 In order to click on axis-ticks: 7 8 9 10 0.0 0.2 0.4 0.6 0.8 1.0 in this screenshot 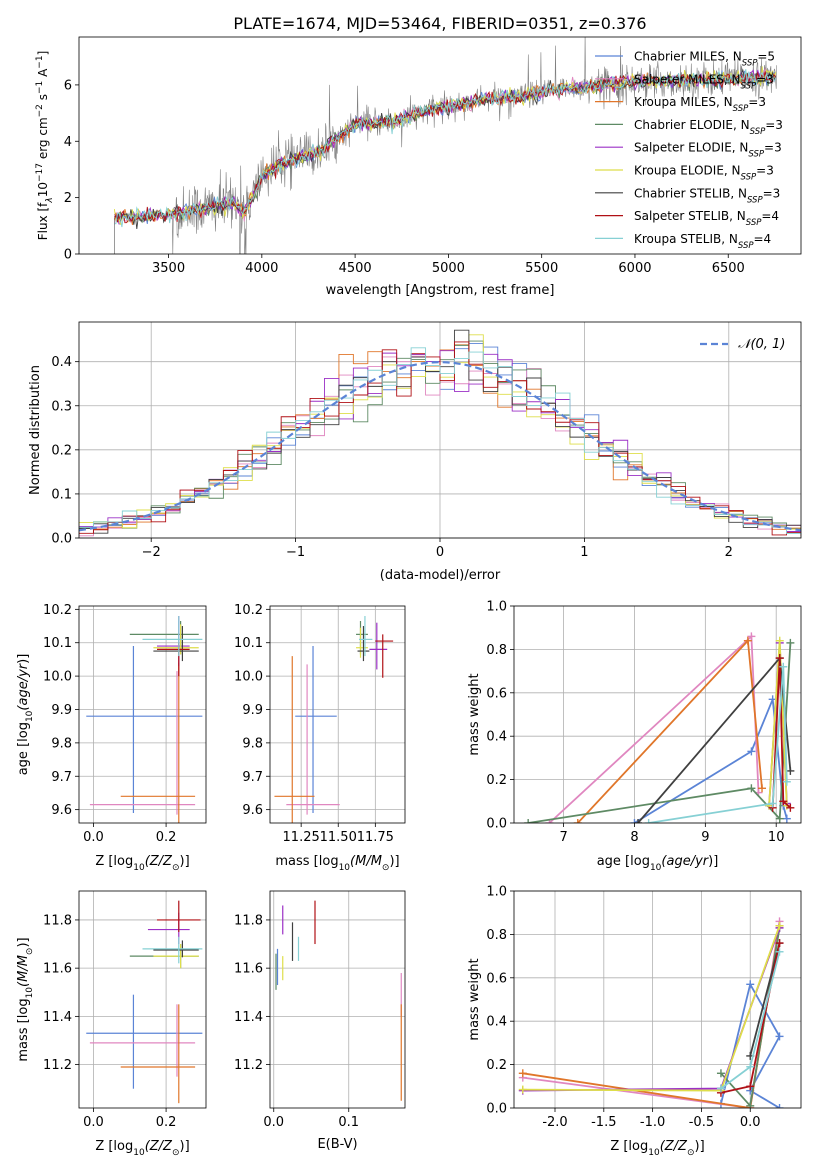, I will do `click(635, 723)`.